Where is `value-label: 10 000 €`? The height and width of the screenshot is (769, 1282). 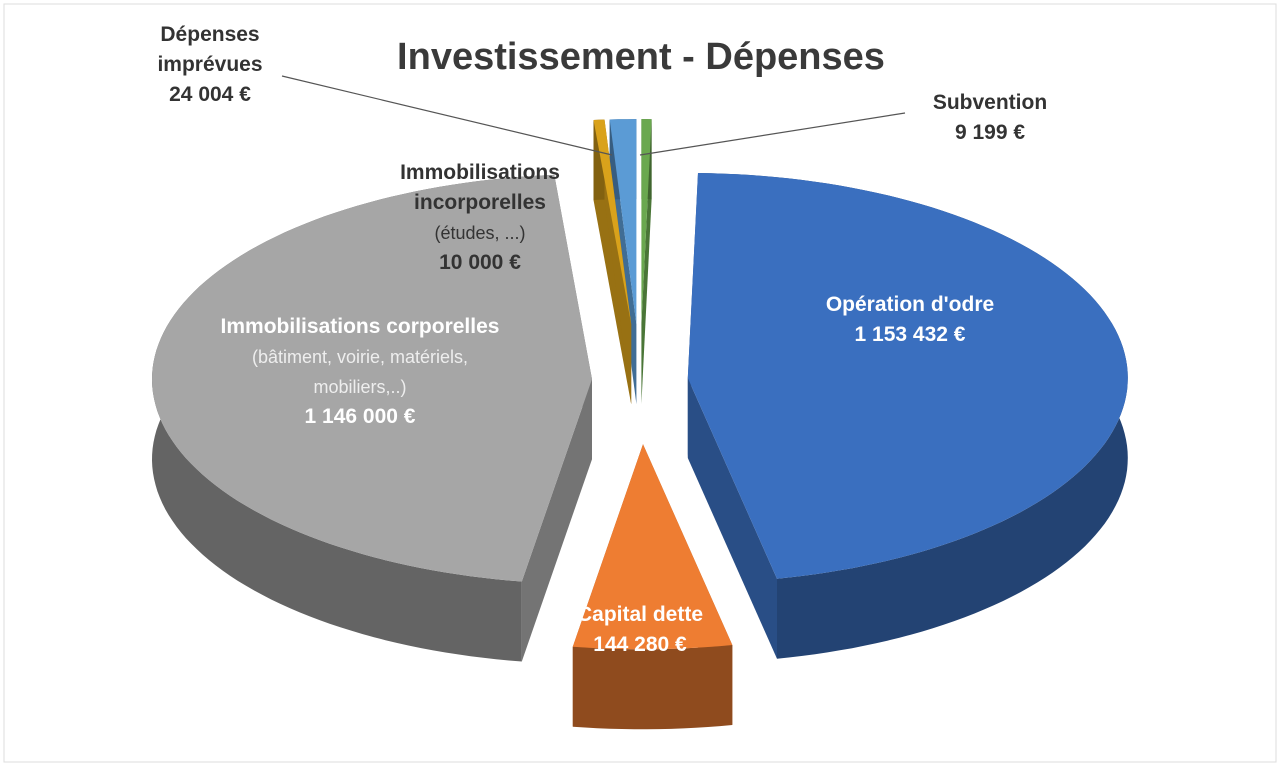 value-label: 10 000 € is located at coordinates (480, 262).